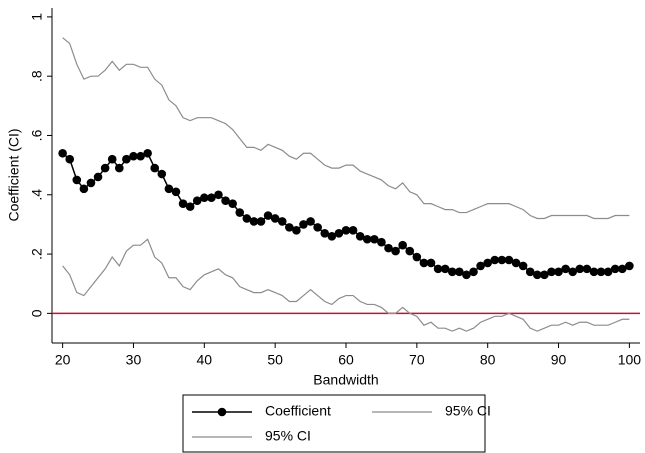 This screenshot has height=453, width=645. What do you see at coordinates (37, 254) in the screenshot?
I see `y-tick-label: .2` at bounding box center [37, 254].